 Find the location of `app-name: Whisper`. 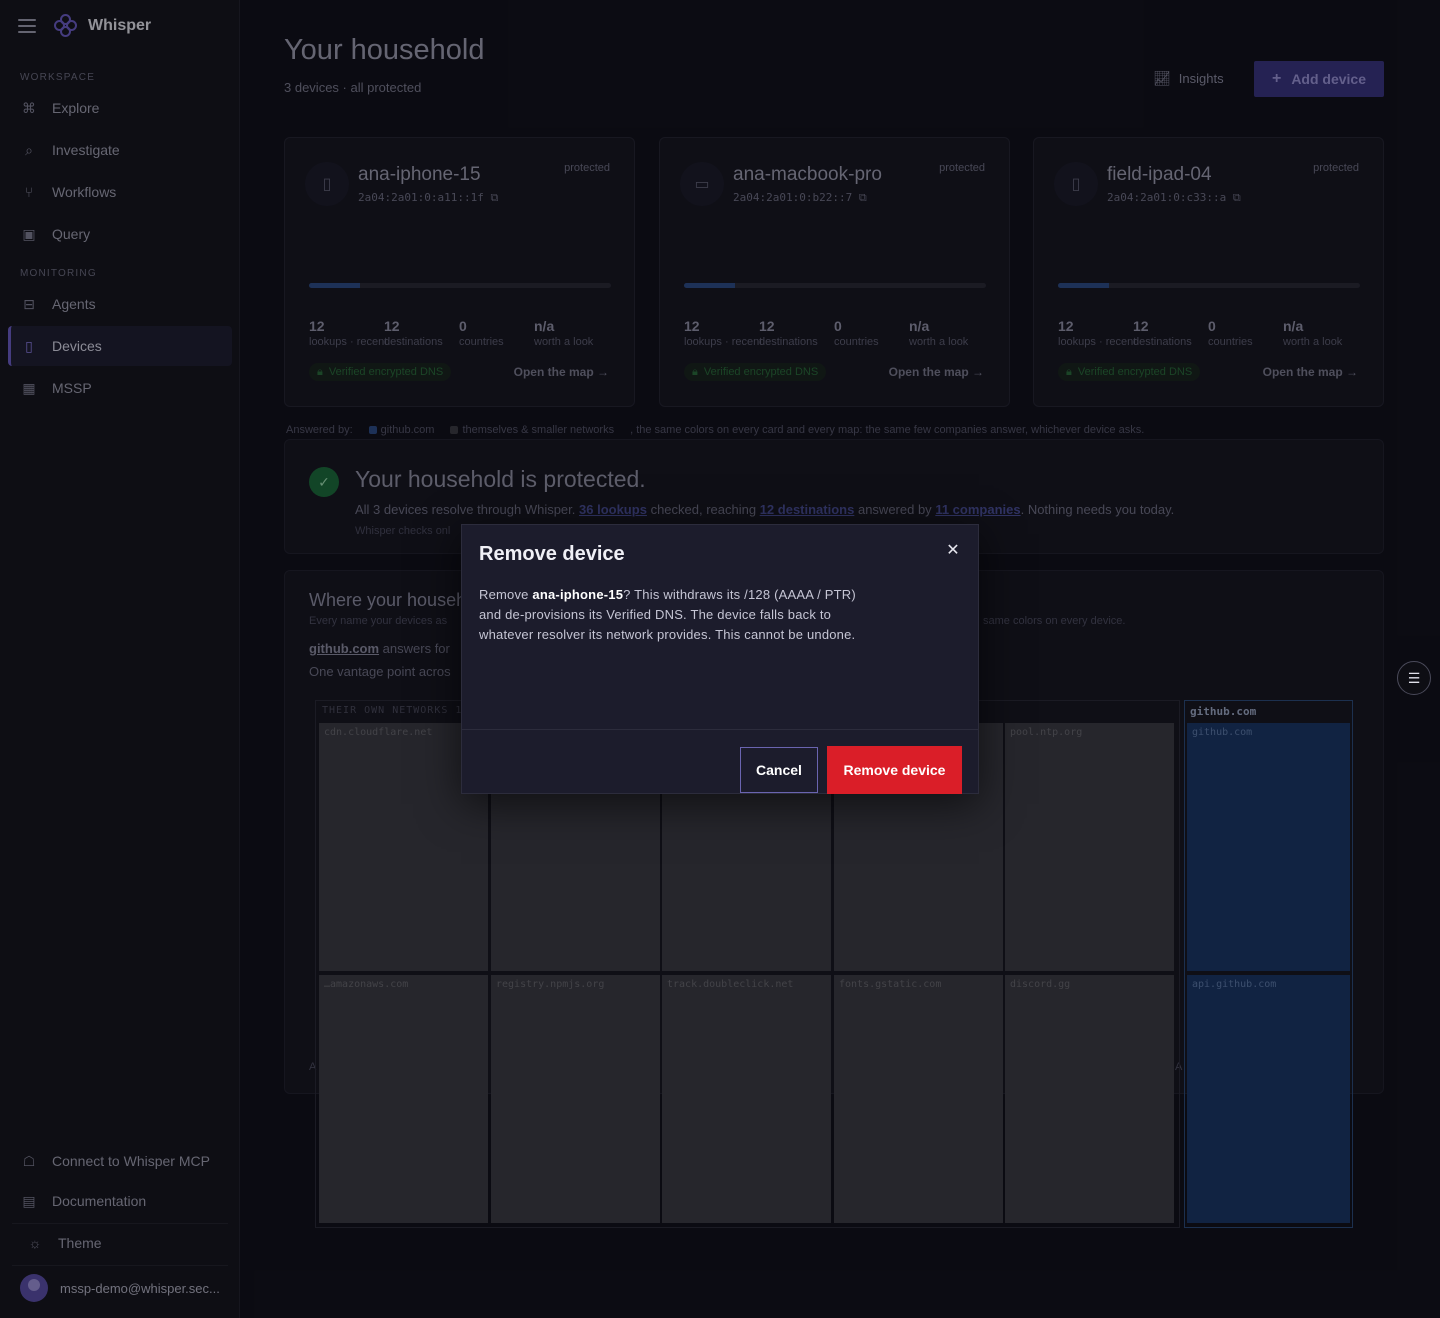

app-name: Whisper is located at coordinates (120, 25).